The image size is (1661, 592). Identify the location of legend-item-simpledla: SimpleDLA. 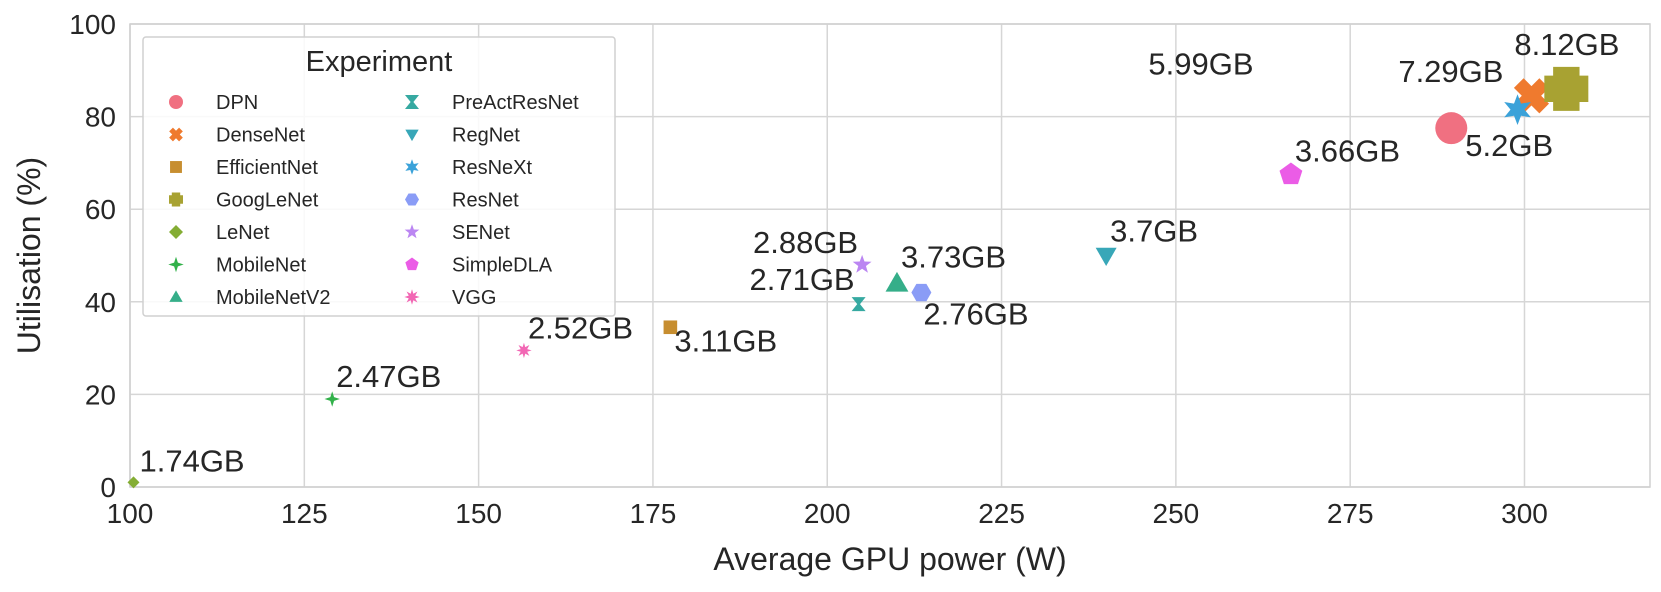
(479, 266).